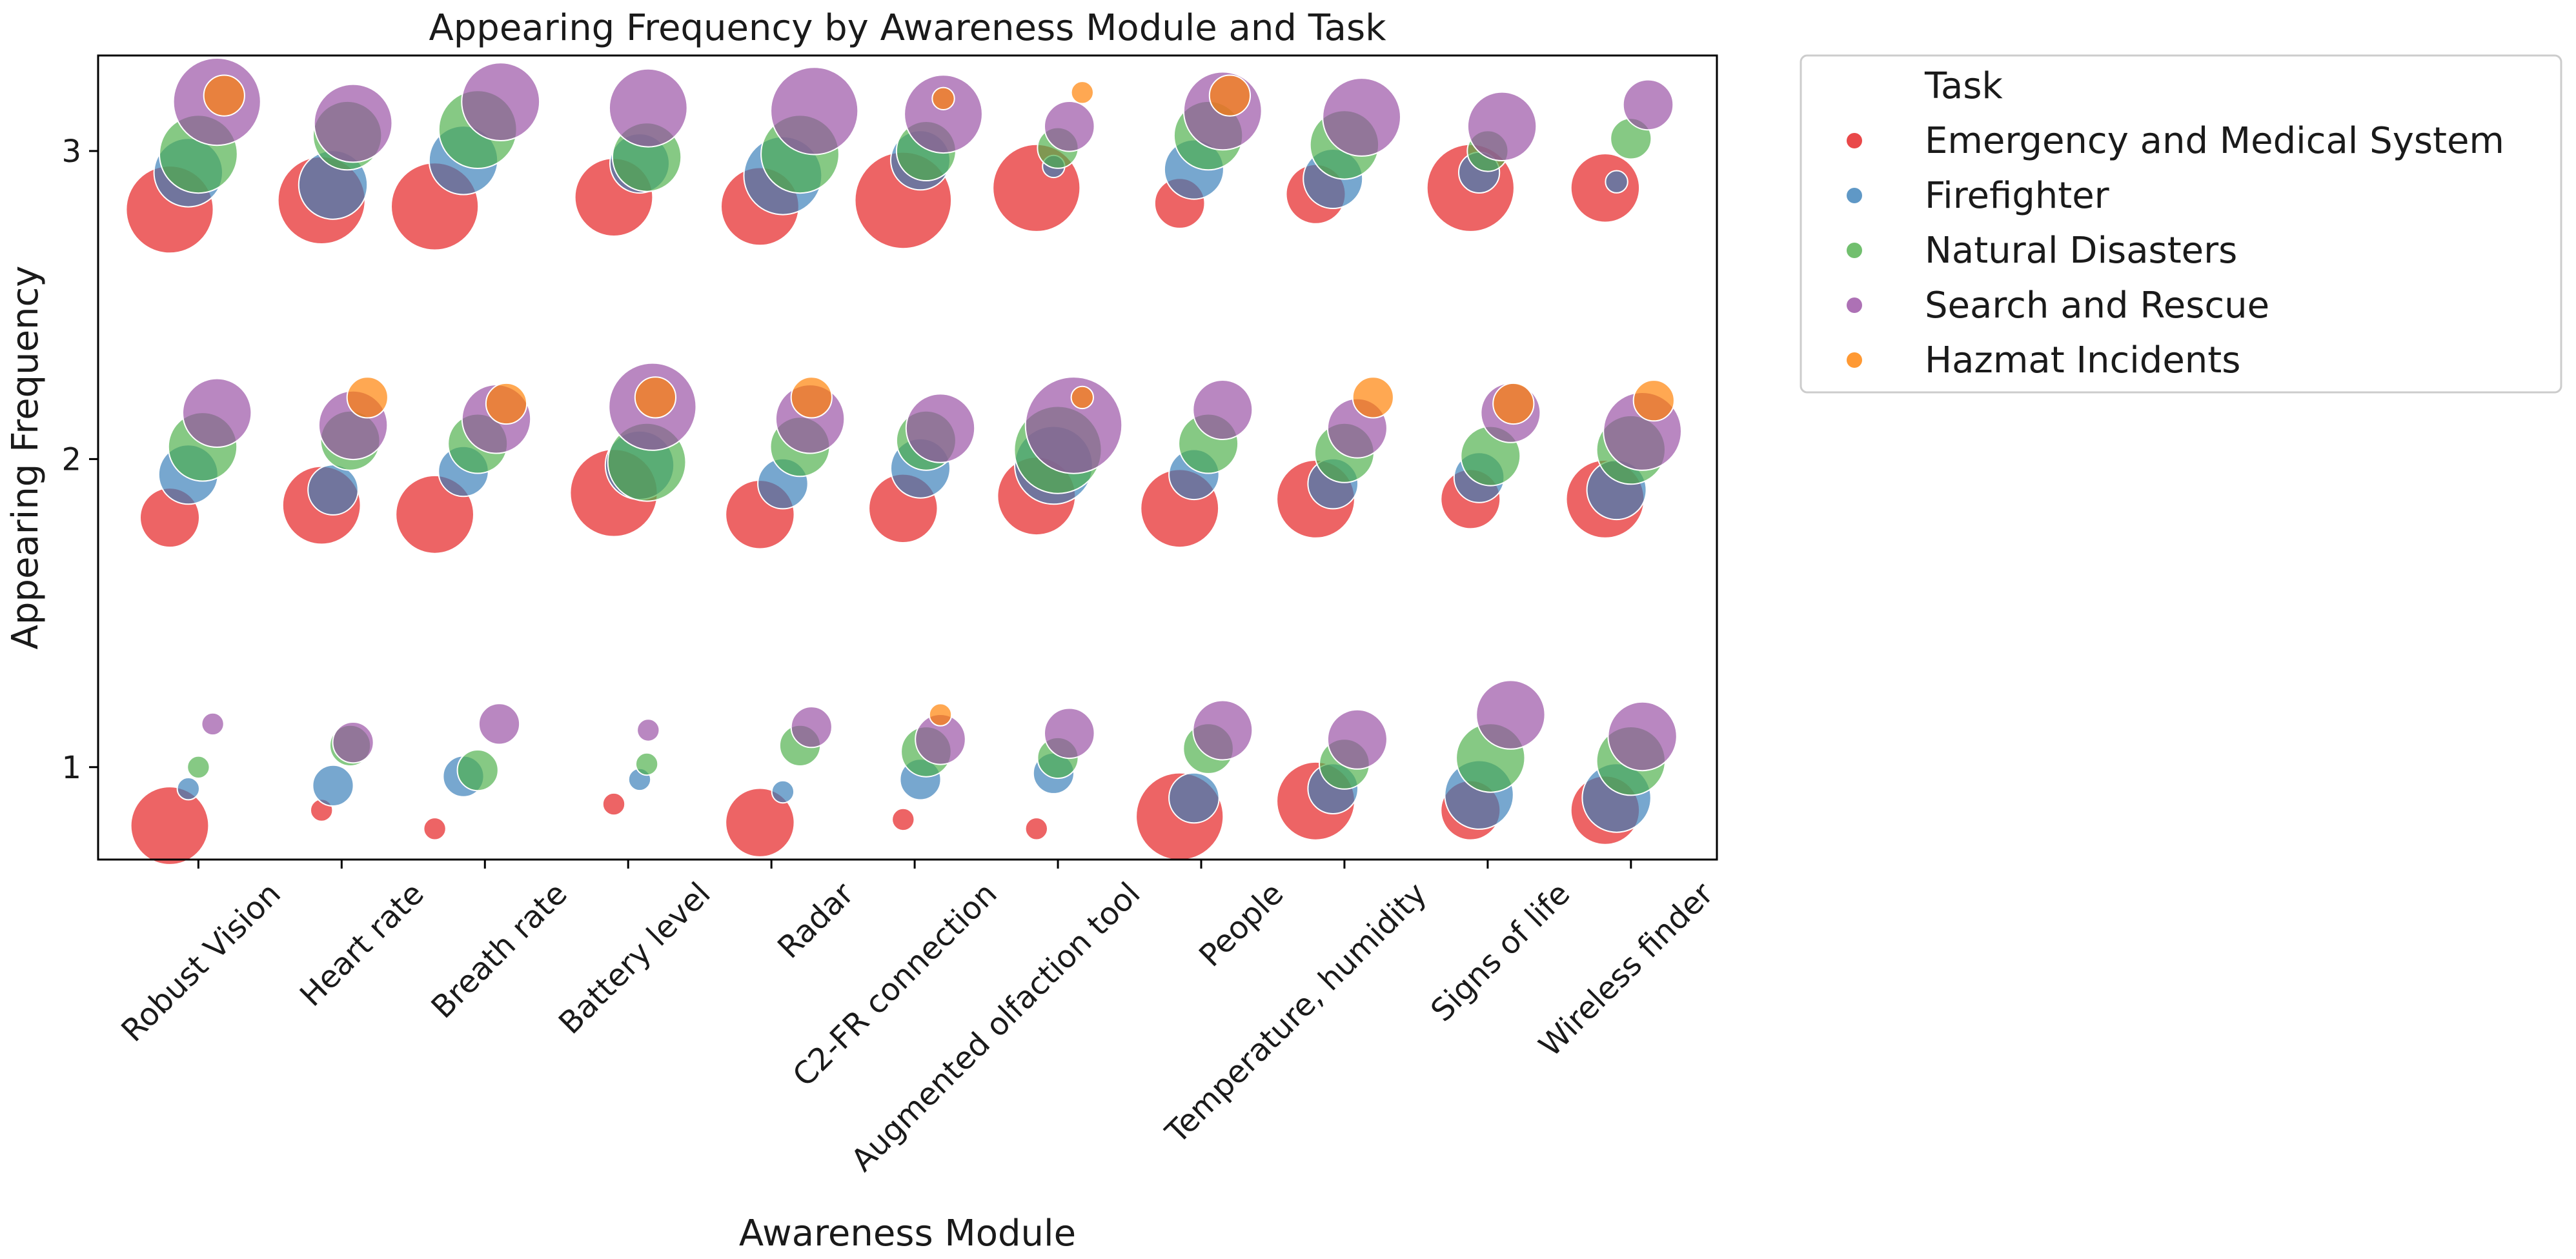 The height and width of the screenshot is (1259, 2576). I want to click on x-axis-label: Awareness Module, so click(907, 1233).